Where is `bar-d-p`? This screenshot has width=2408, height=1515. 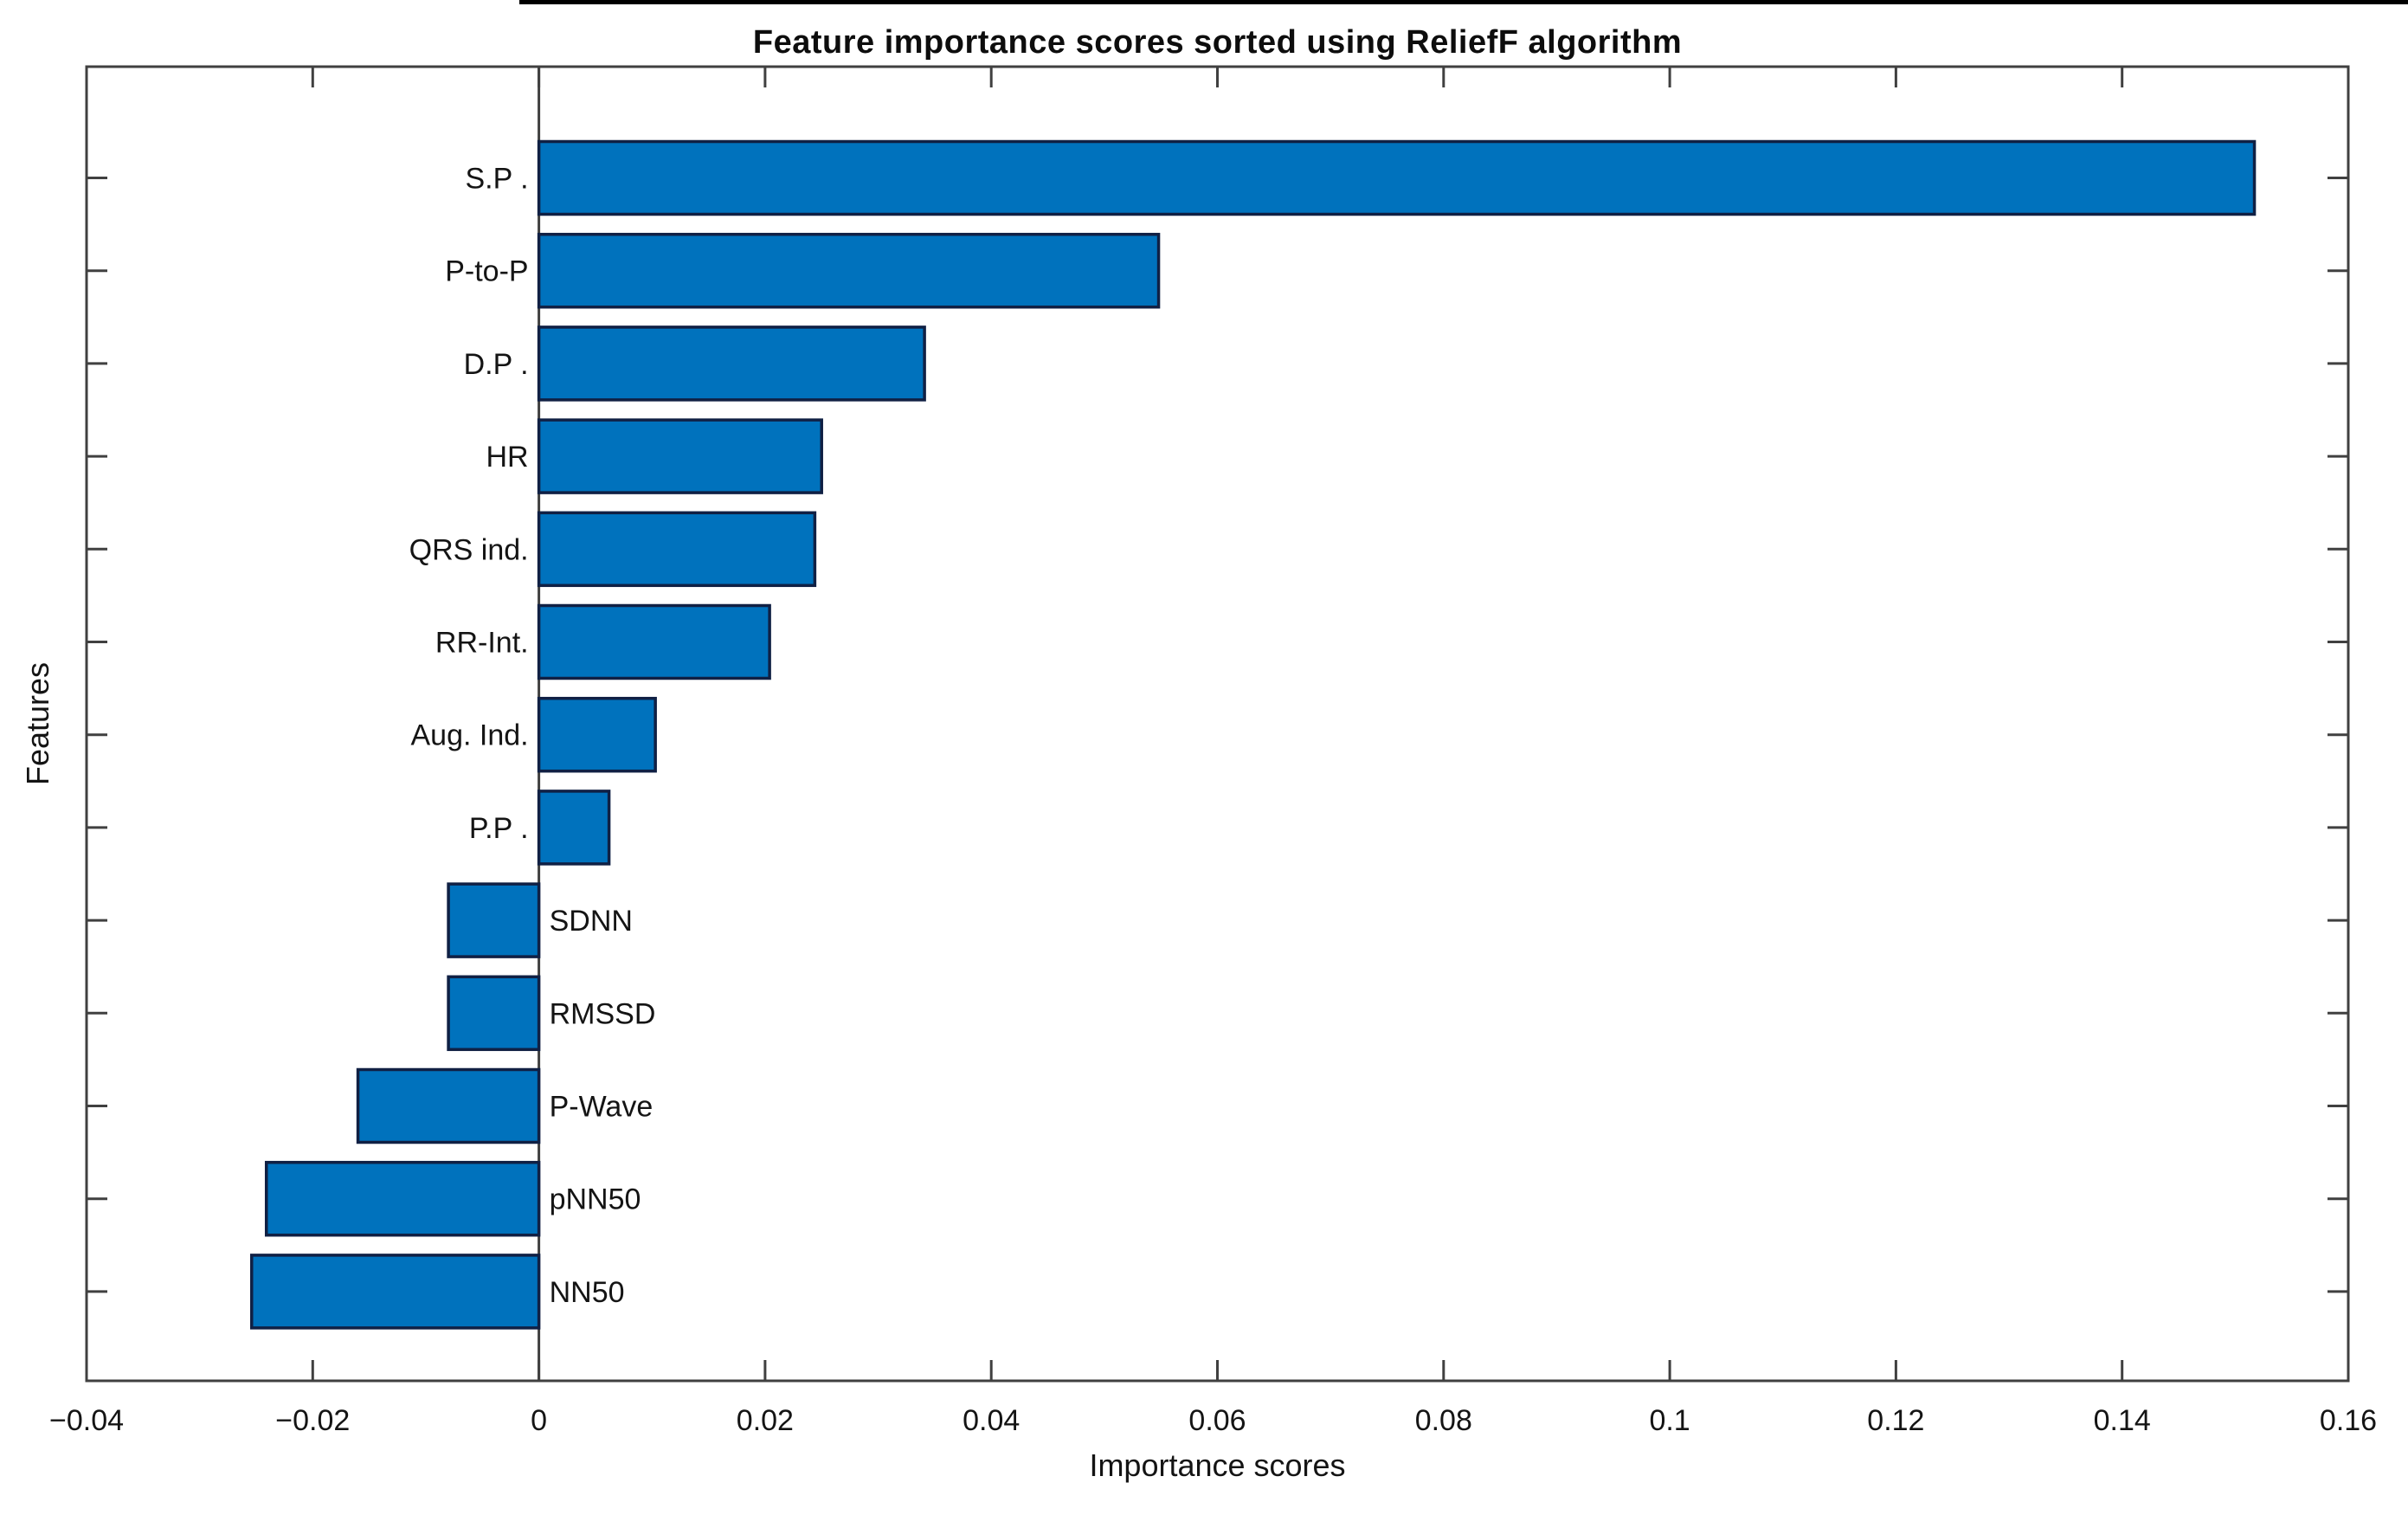 bar-d-p is located at coordinates (731, 364).